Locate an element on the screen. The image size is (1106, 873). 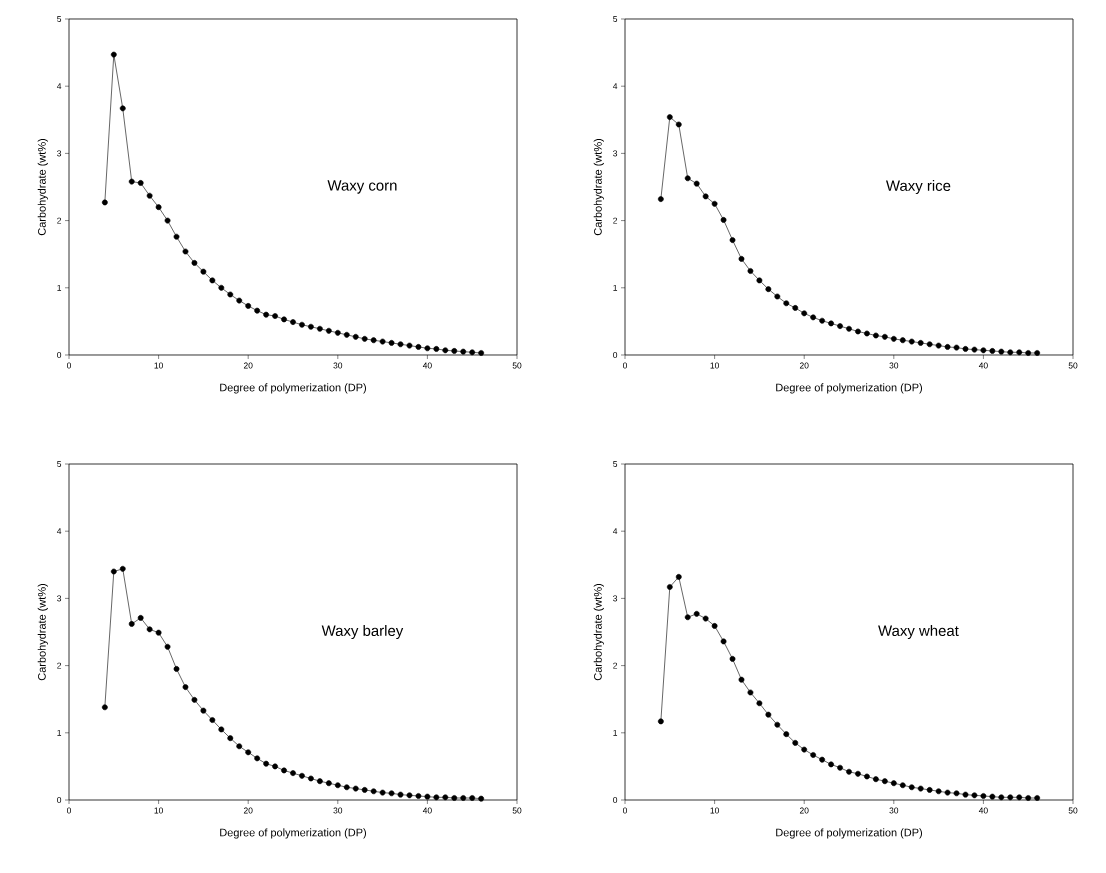
y-tick-label: 0 is located at coordinates (59, 355).